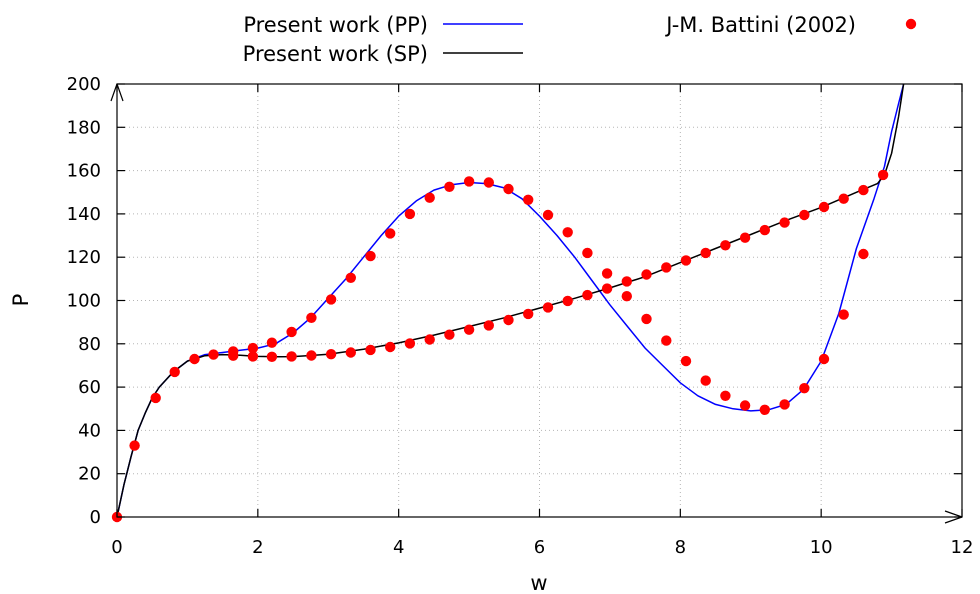 This screenshot has height=594, width=980. Describe the element at coordinates (953, 514) in the screenshot. I see `x-axis-arrow-upper` at that location.